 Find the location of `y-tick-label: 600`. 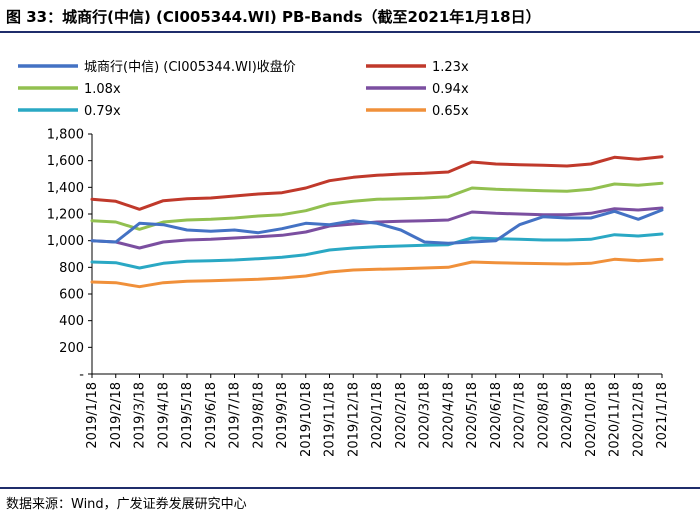

y-tick-label: 600 is located at coordinates (71, 295).